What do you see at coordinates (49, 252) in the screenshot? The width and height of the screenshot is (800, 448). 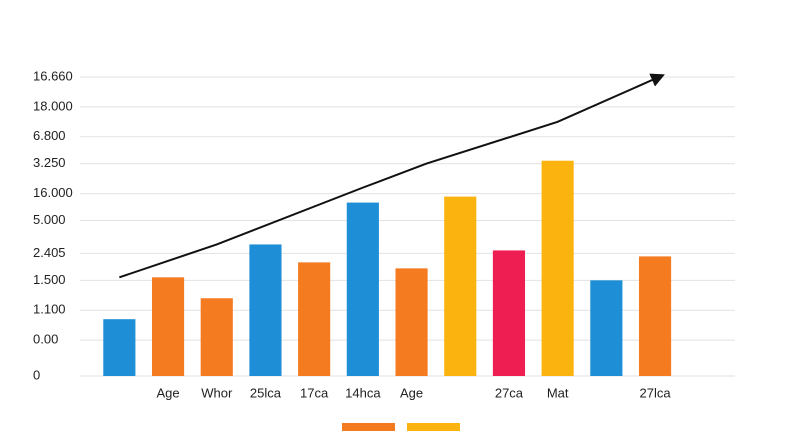 I see `y-tick-label: 2.405` at bounding box center [49, 252].